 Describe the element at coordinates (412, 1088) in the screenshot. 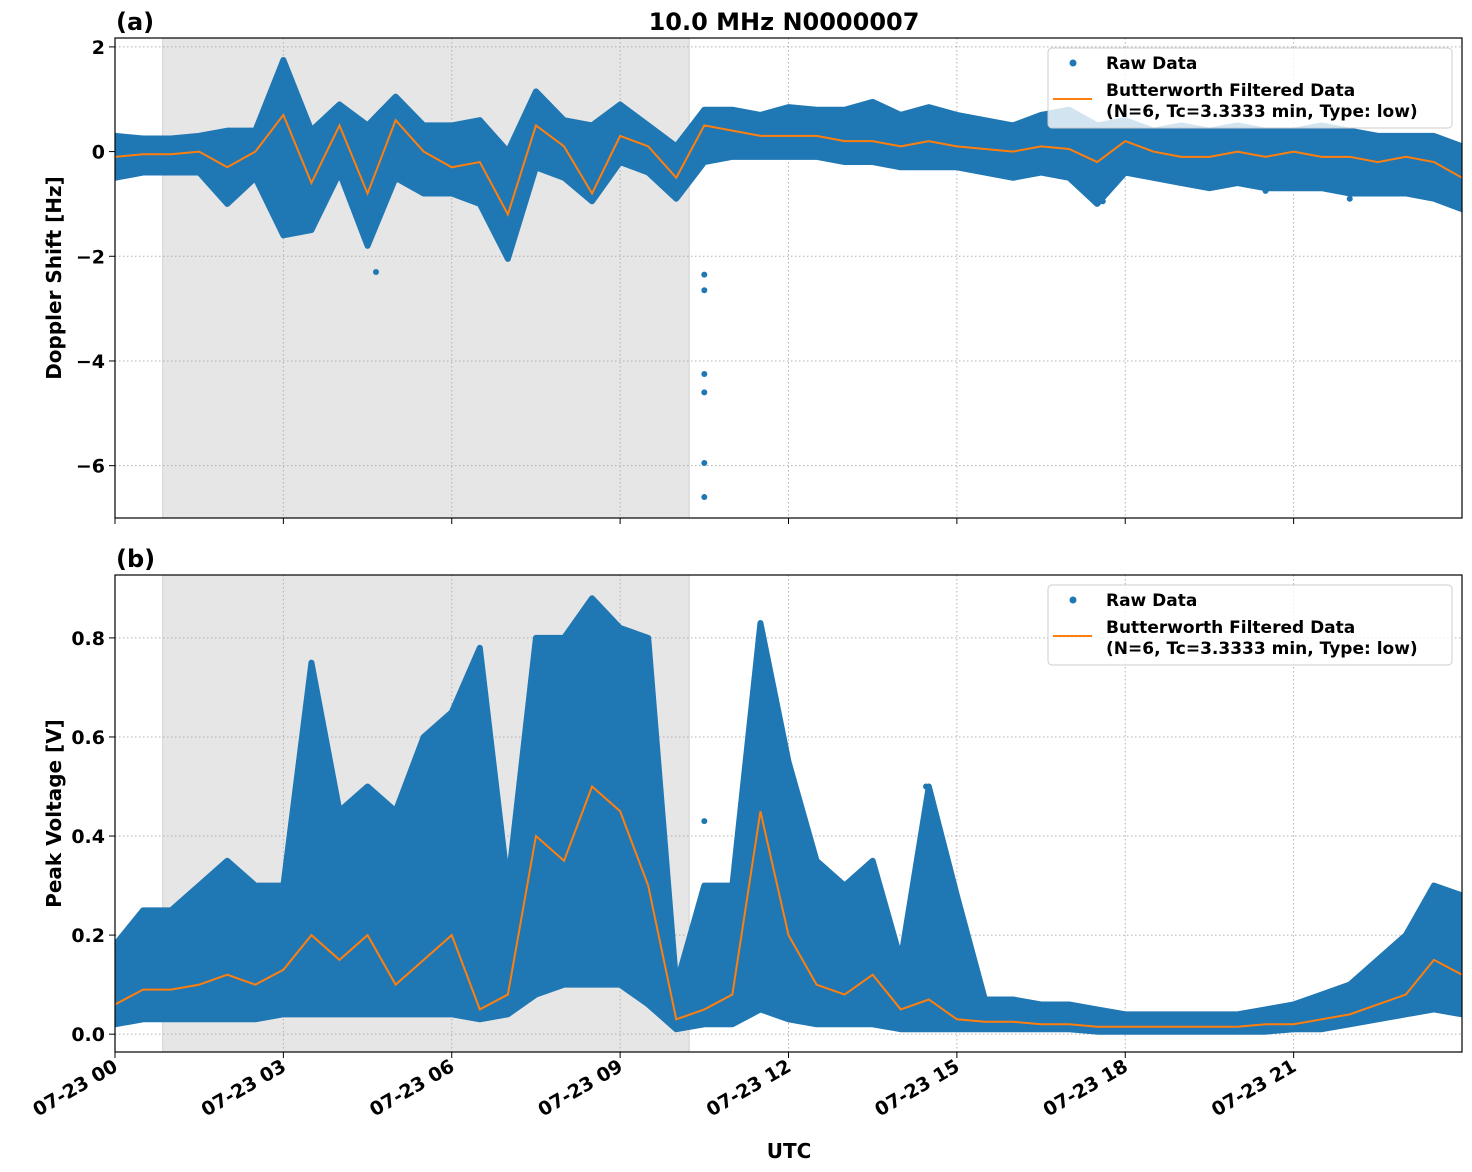

I see `x-tick-label: 07-23 06` at that location.